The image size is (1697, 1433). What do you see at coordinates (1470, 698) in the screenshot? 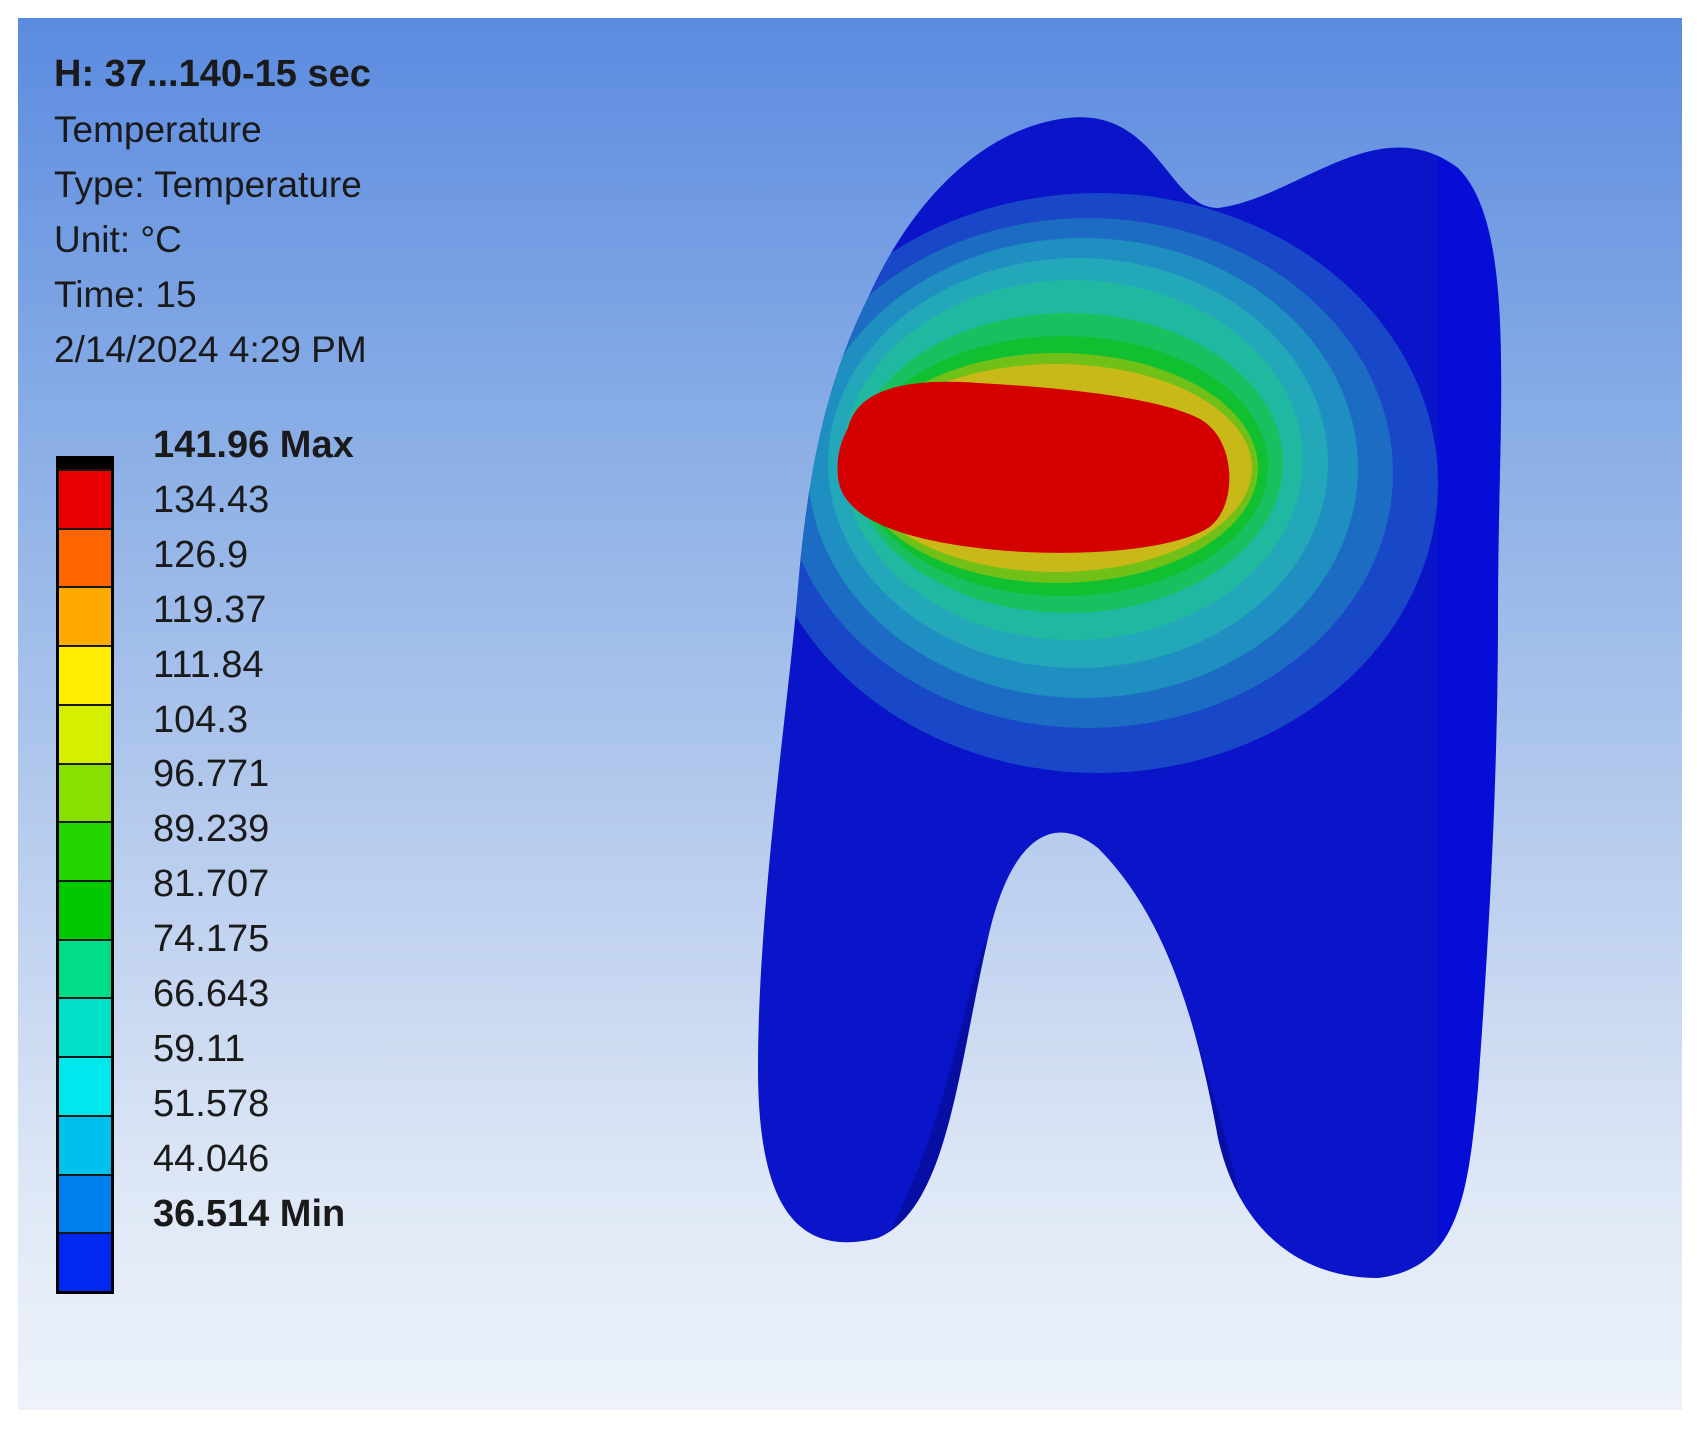
I see `contour-edge-highlight` at bounding box center [1470, 698].